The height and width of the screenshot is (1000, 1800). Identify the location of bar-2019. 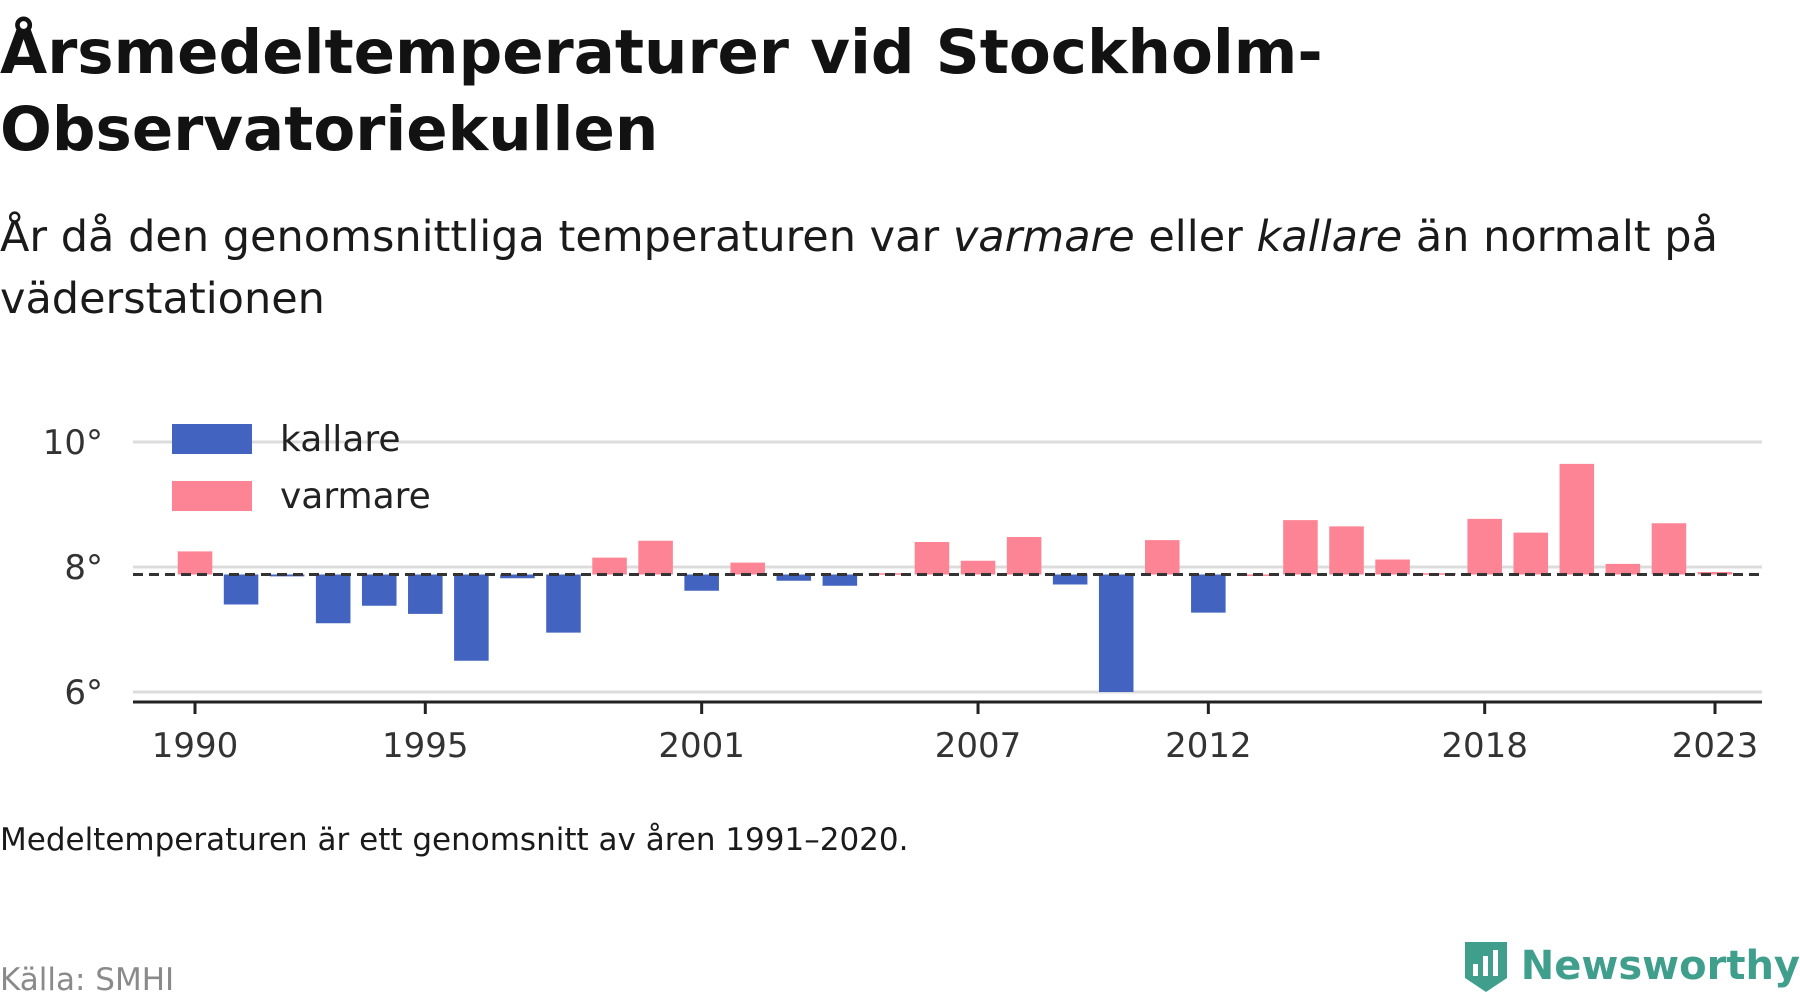
(1531, 553).